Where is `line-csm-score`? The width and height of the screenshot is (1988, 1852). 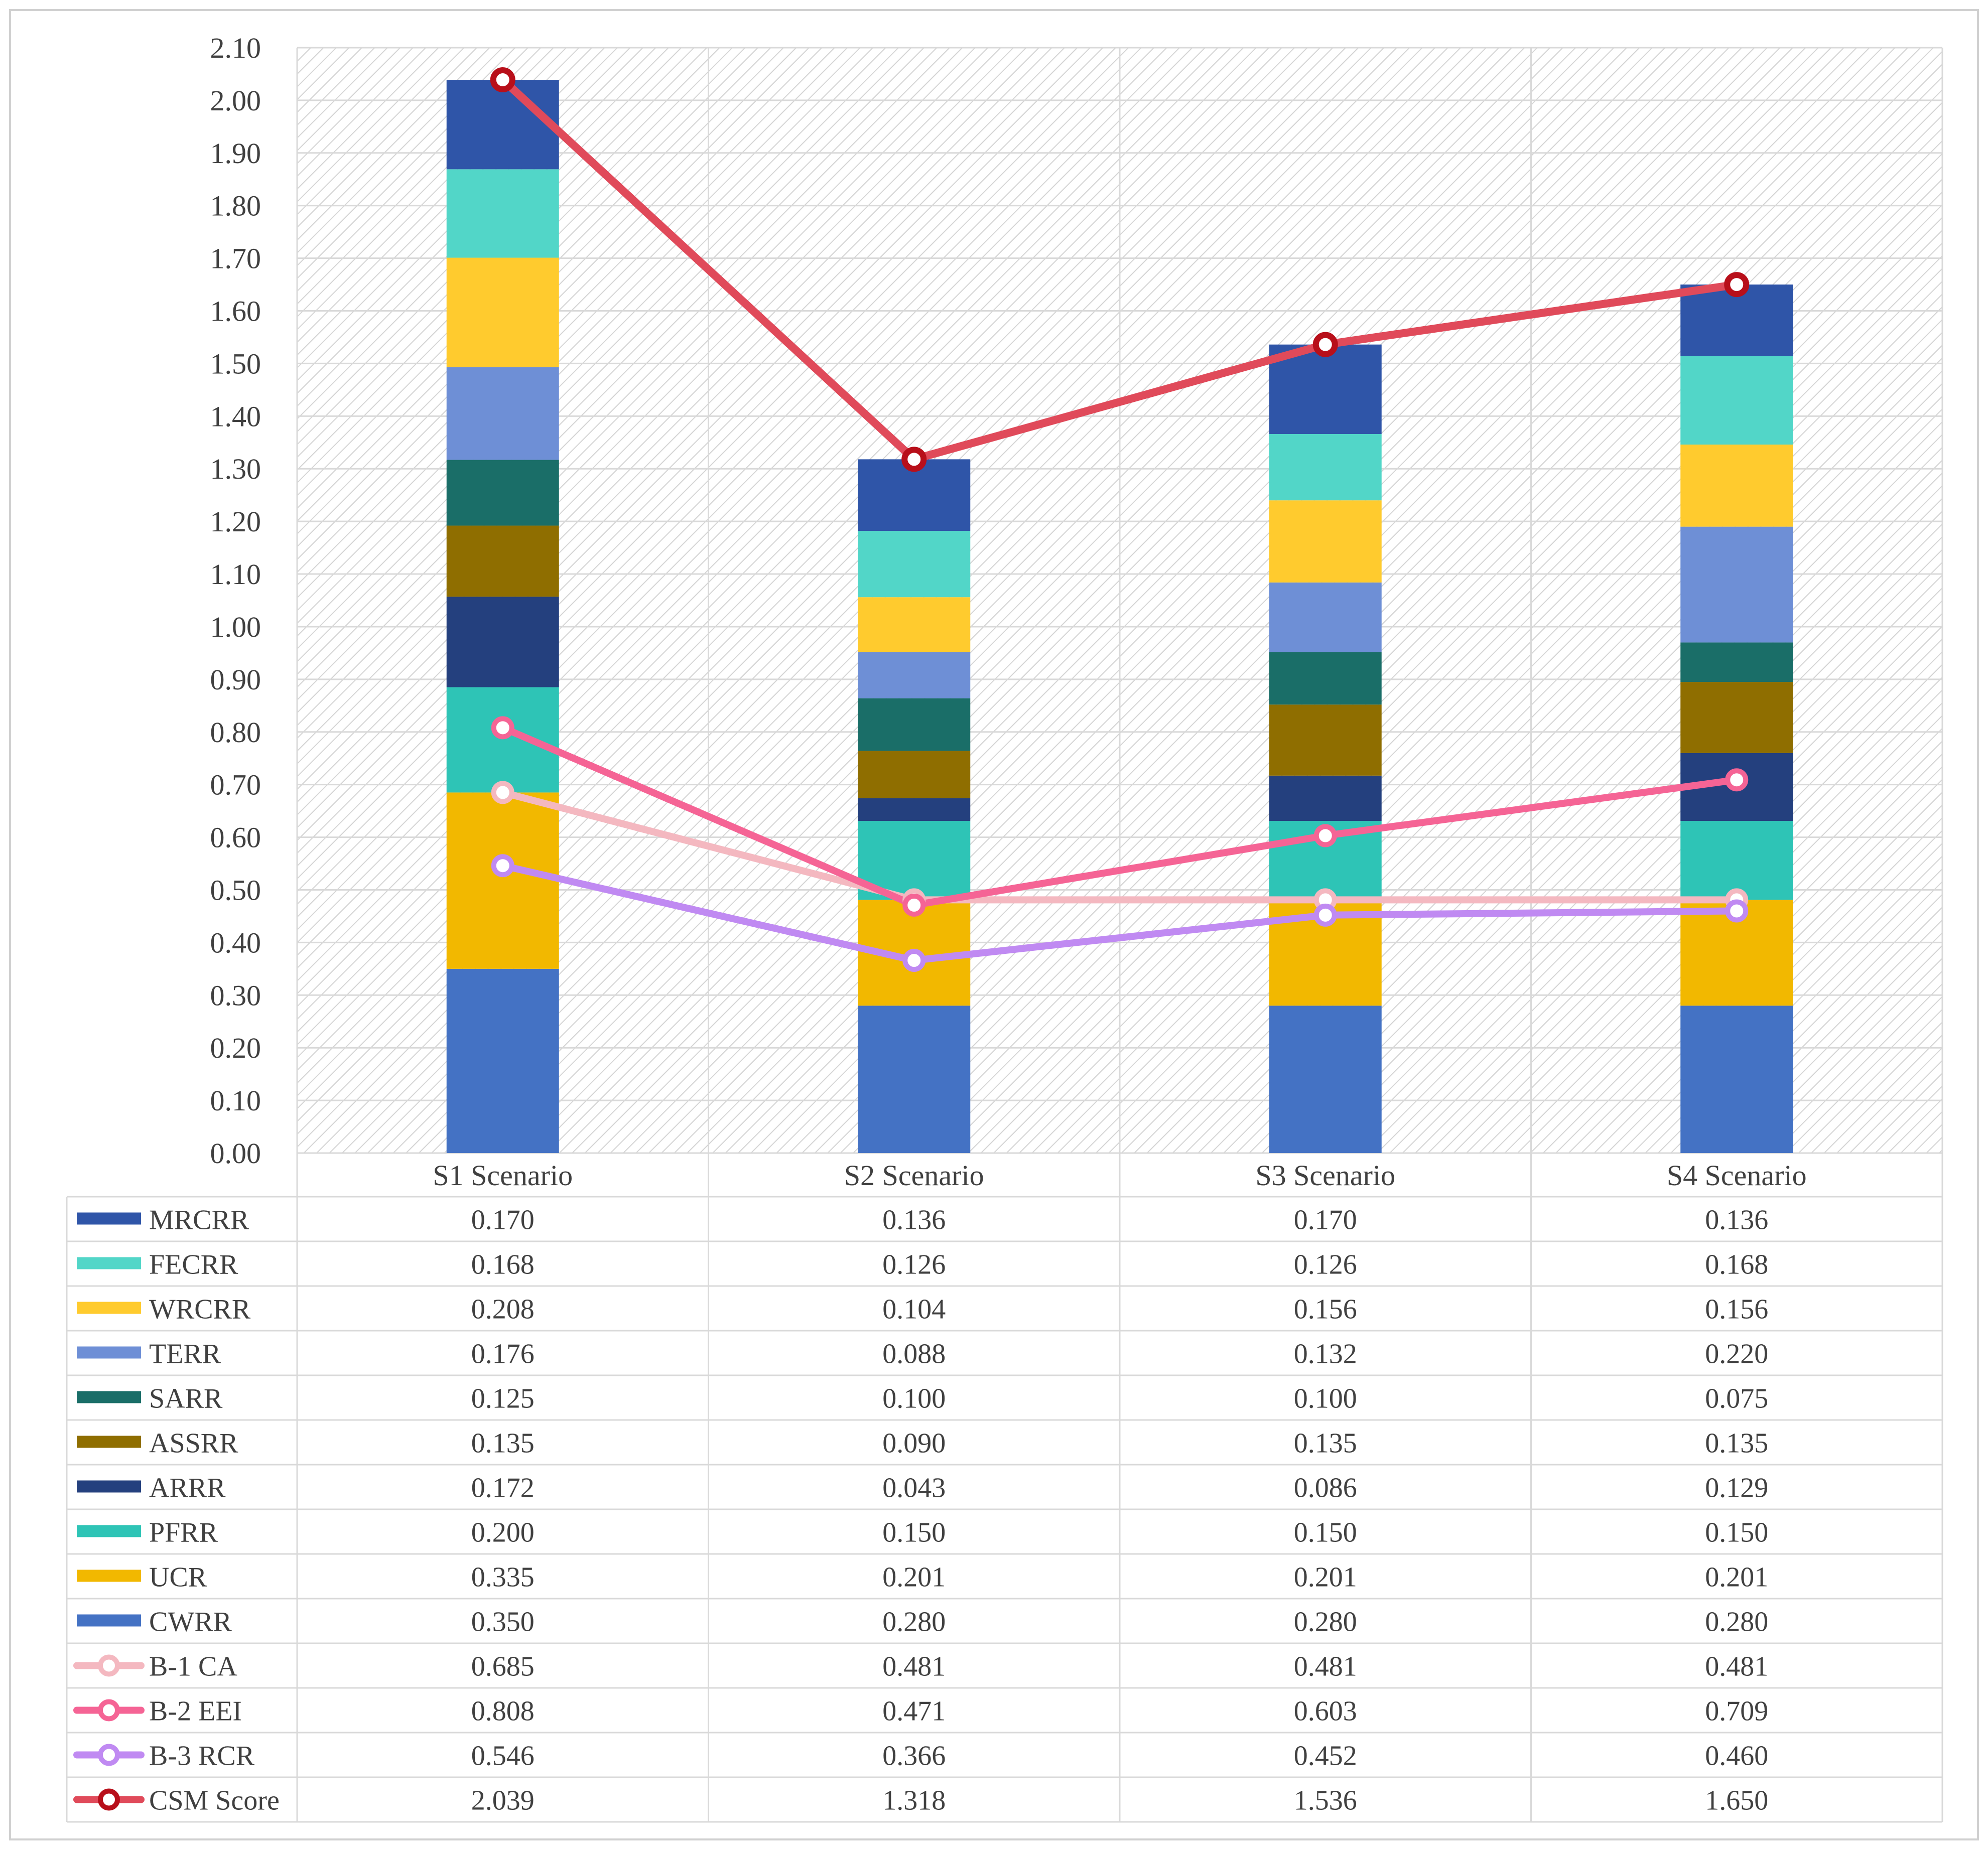 line-csm-score is located at coordinates (1119, 269).